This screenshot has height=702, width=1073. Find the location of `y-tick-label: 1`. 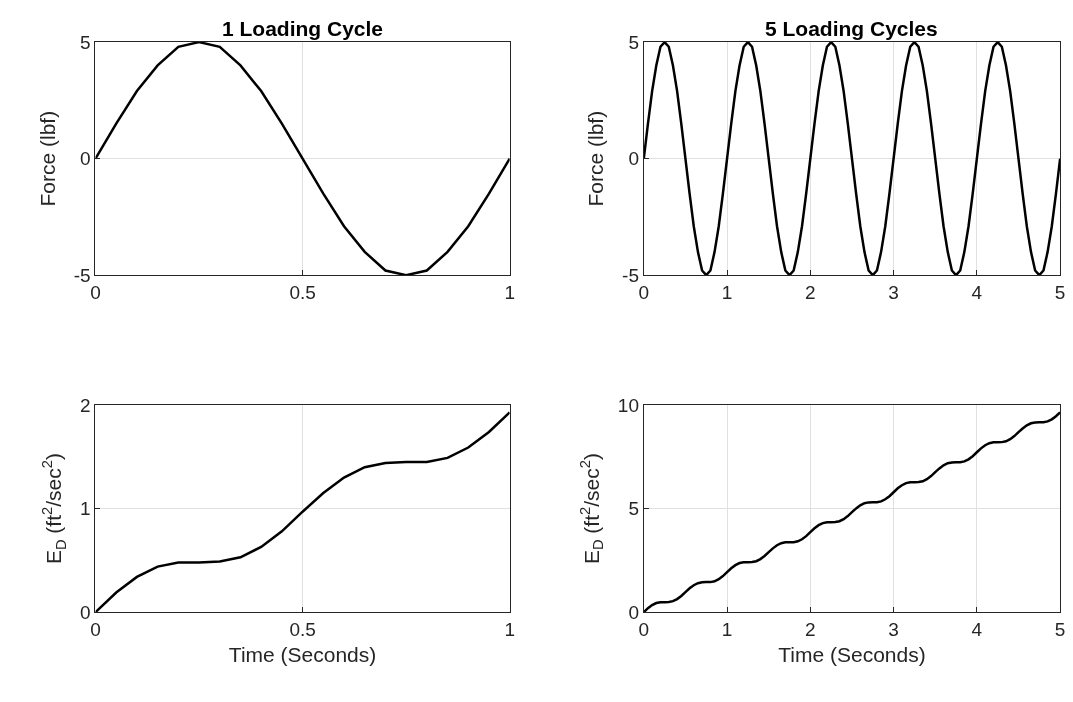

y-tick-label: 1 is located at coordinates (85, 509).